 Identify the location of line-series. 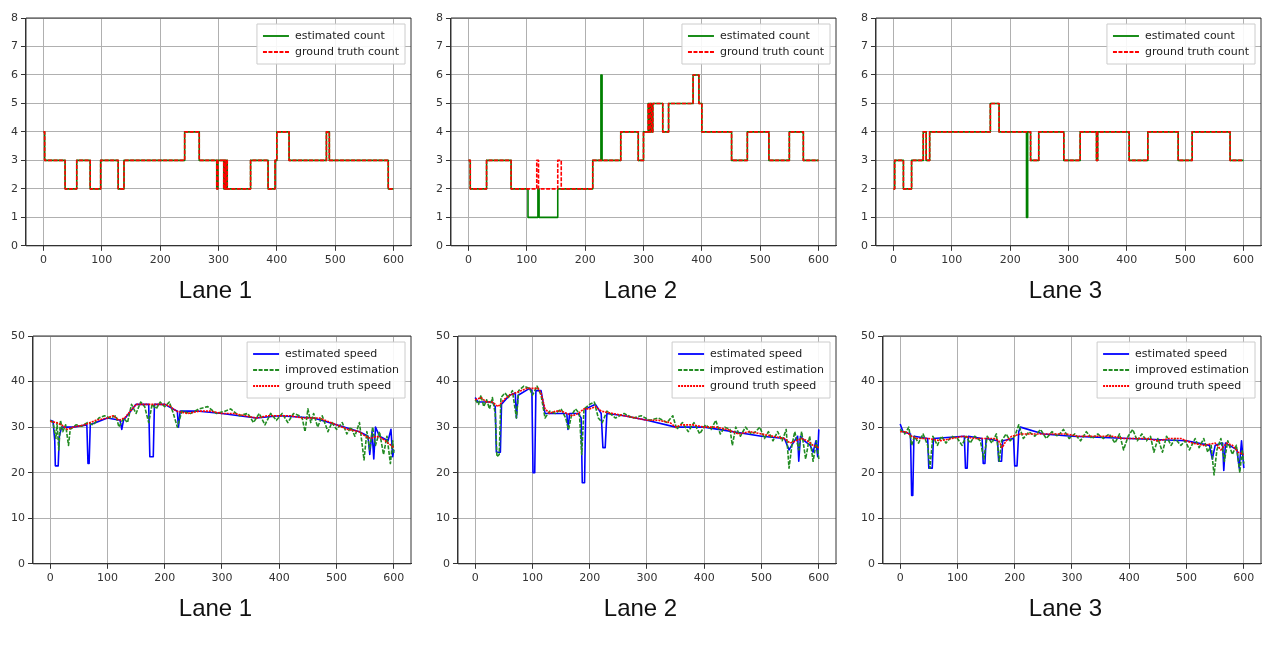
(222, 426).